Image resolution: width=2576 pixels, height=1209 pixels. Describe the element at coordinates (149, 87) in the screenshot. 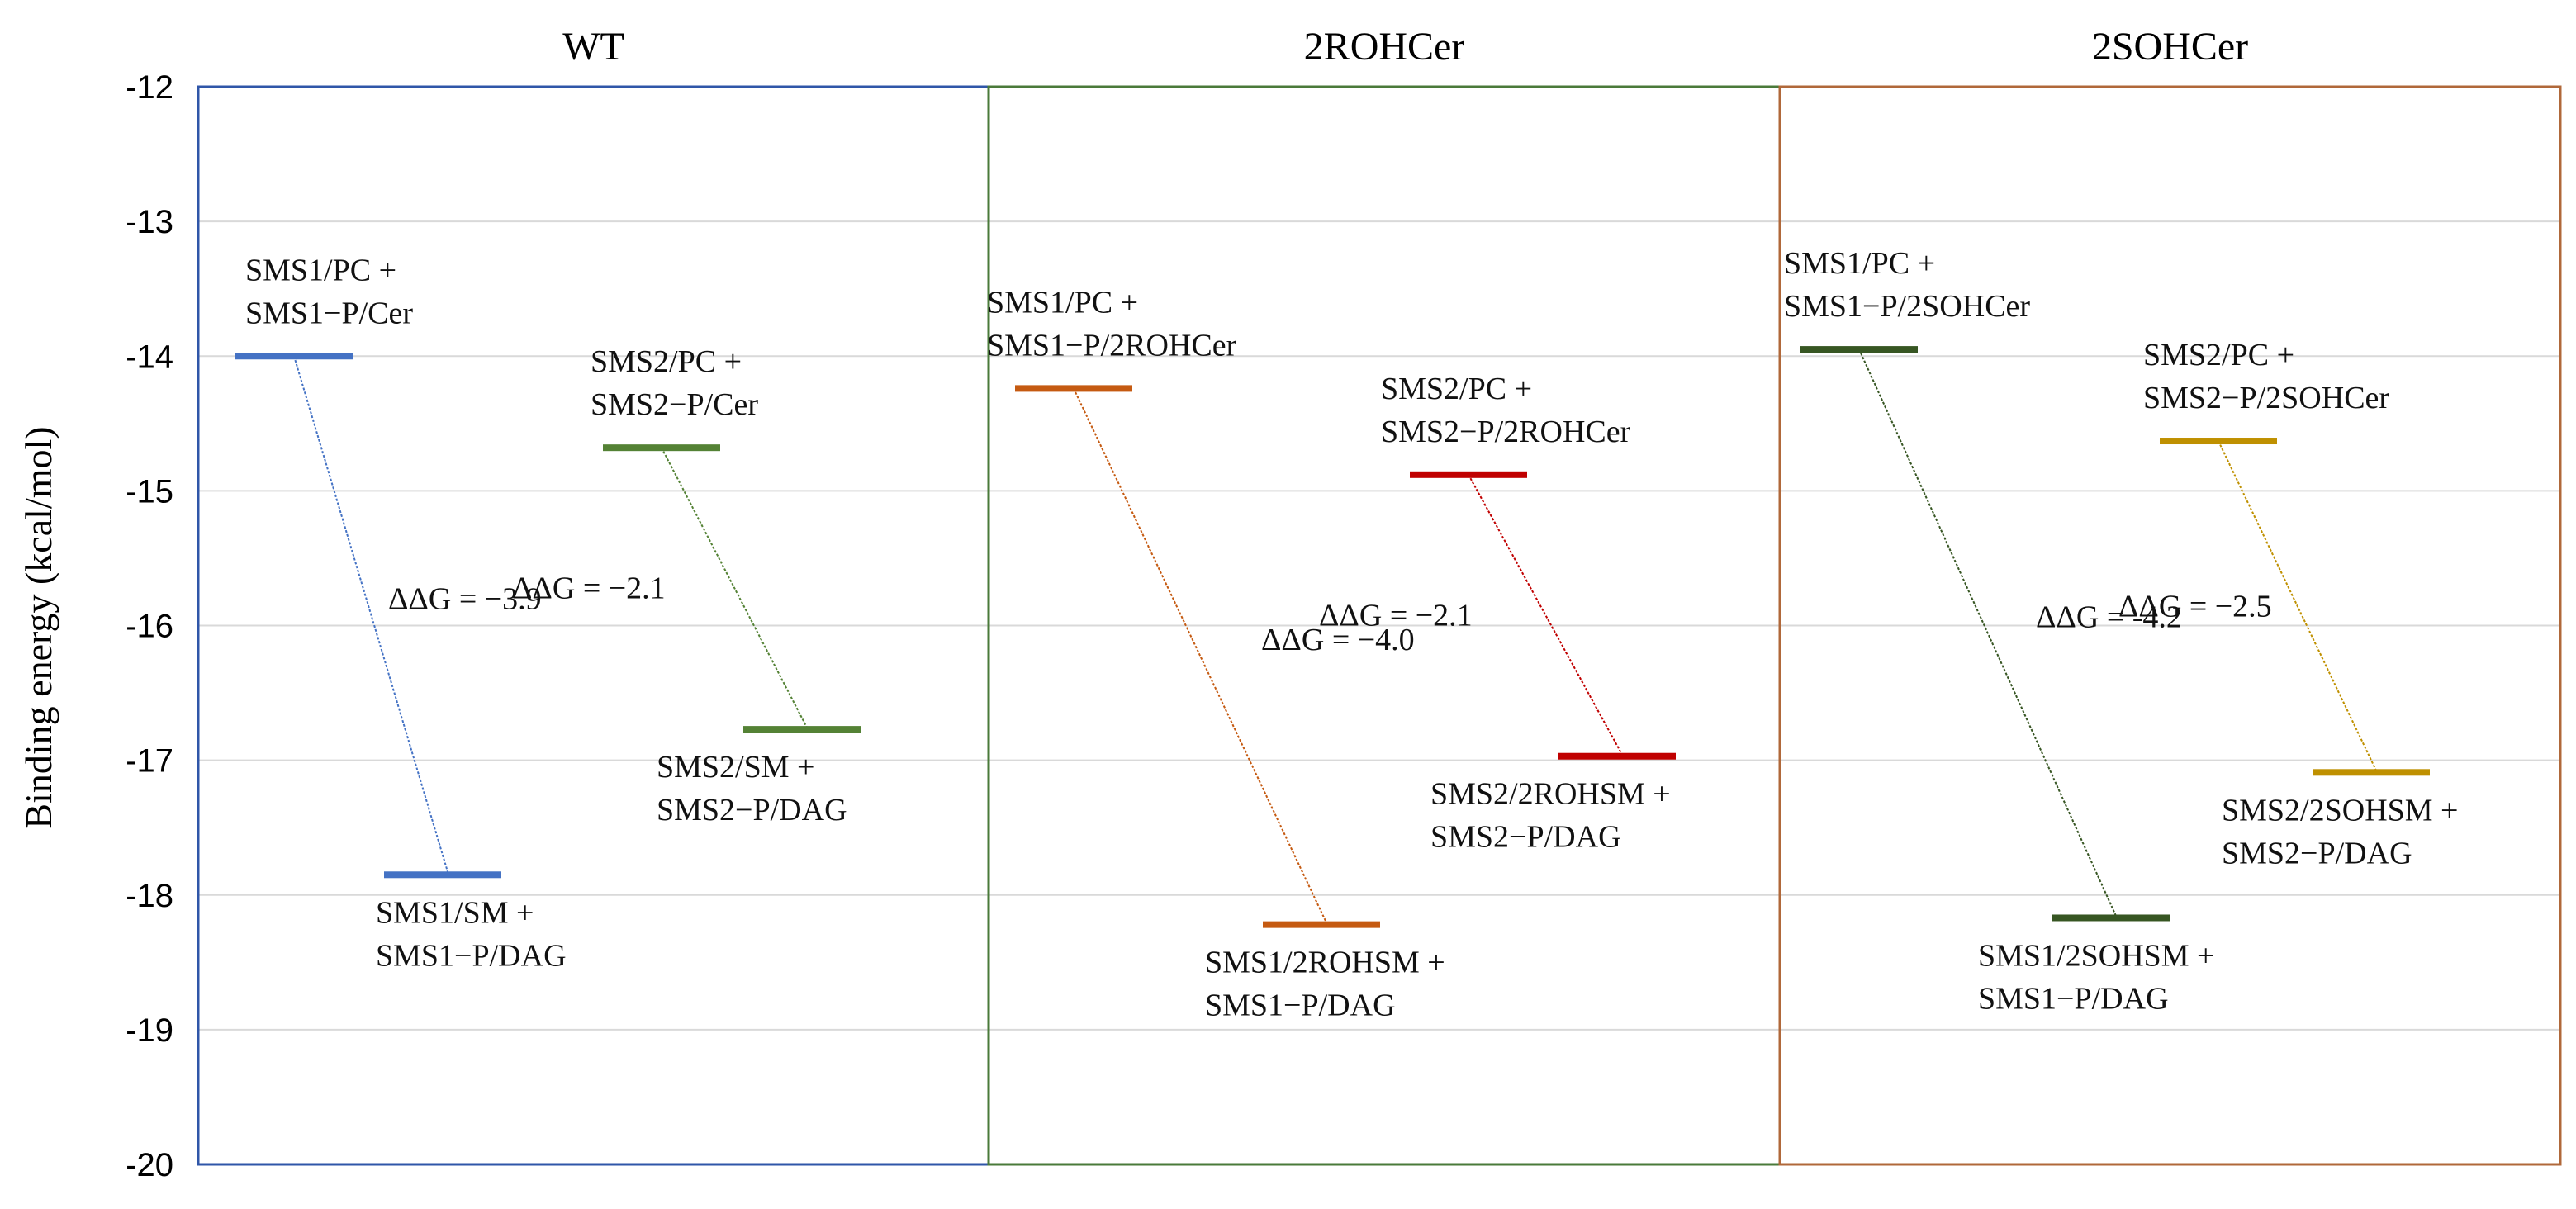

I see `y-tick-label: -12` at that location.